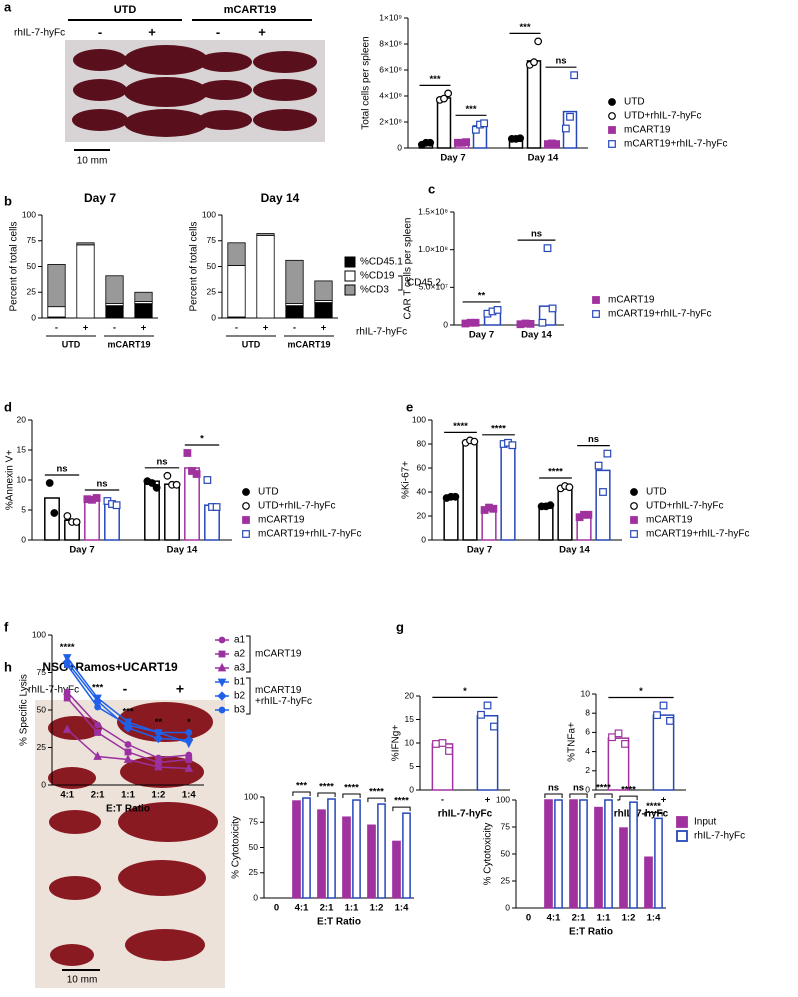 The height and width of the screenshot is (997, 798). I want to click on x-tick-label: 4:1, so click(67, 795).